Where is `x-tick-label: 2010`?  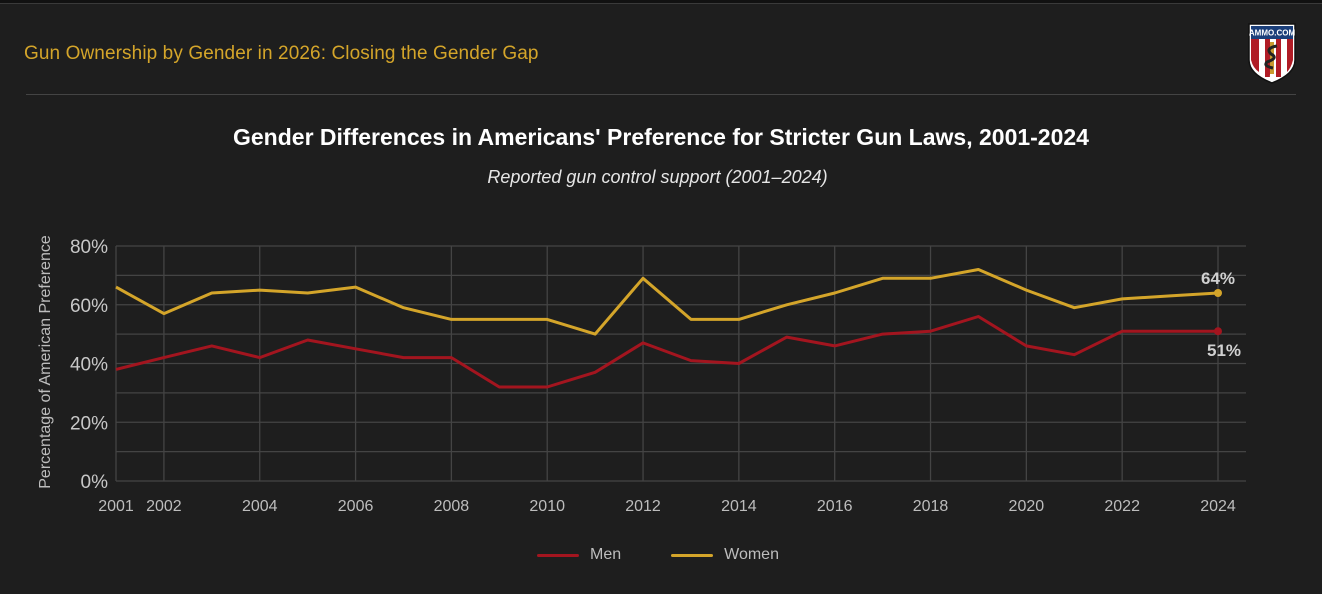
x-tick-label: 2010 is located at coordinates (547, 506).